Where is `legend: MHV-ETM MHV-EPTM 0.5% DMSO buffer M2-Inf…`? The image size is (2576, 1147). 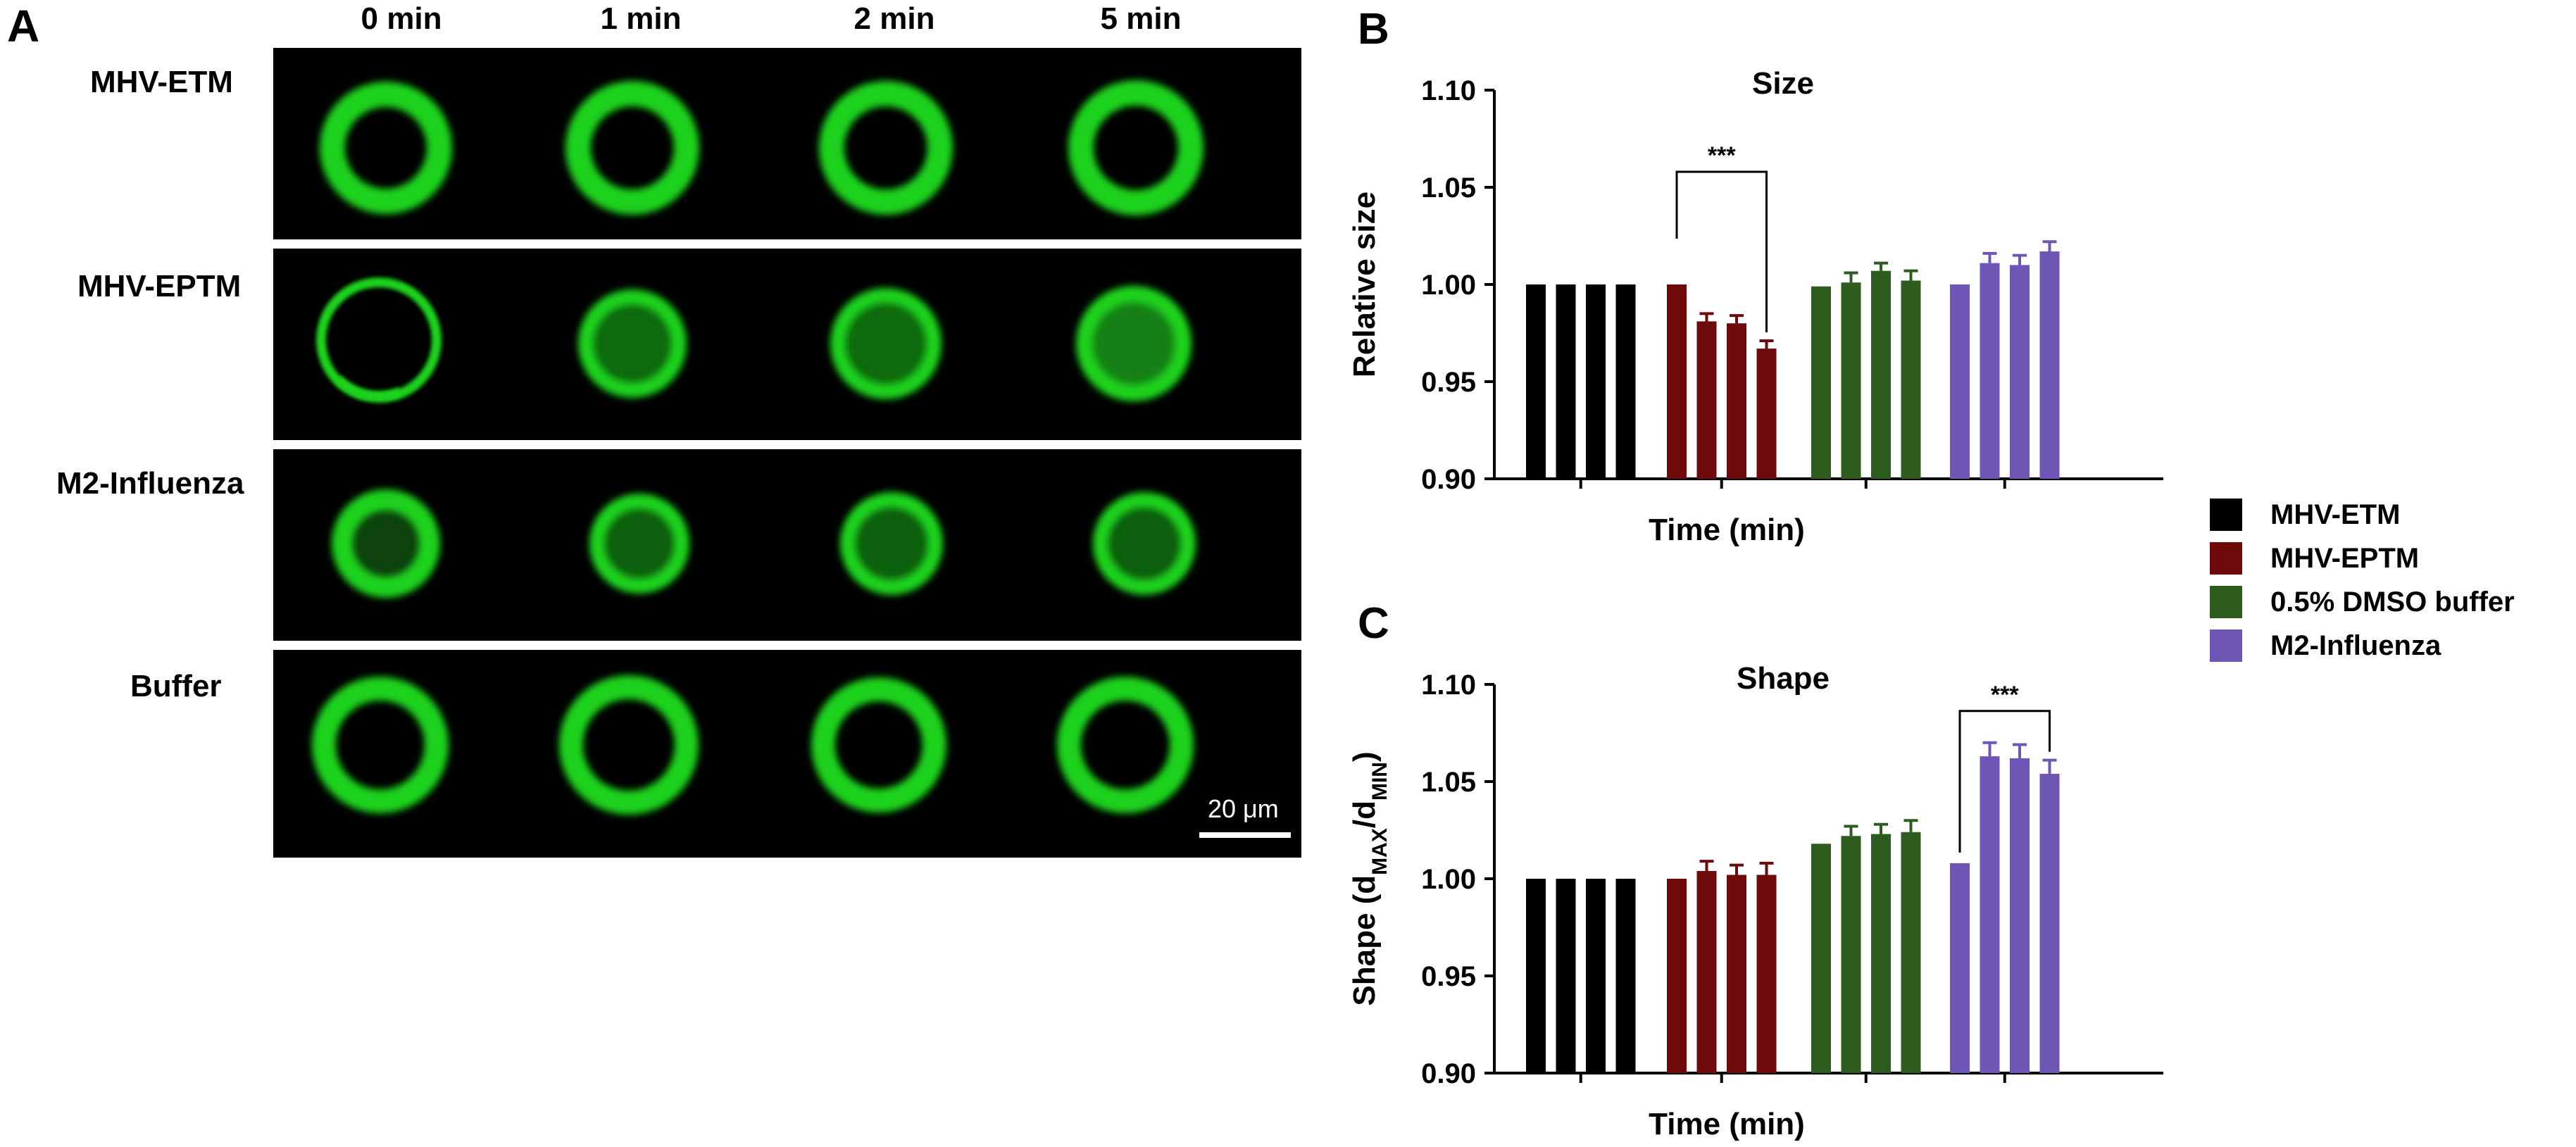
legend: MHV-ETM MHV-EPTM 0.5% DMSO buffer M2-Inf… is located at coordinates (2362, 580).